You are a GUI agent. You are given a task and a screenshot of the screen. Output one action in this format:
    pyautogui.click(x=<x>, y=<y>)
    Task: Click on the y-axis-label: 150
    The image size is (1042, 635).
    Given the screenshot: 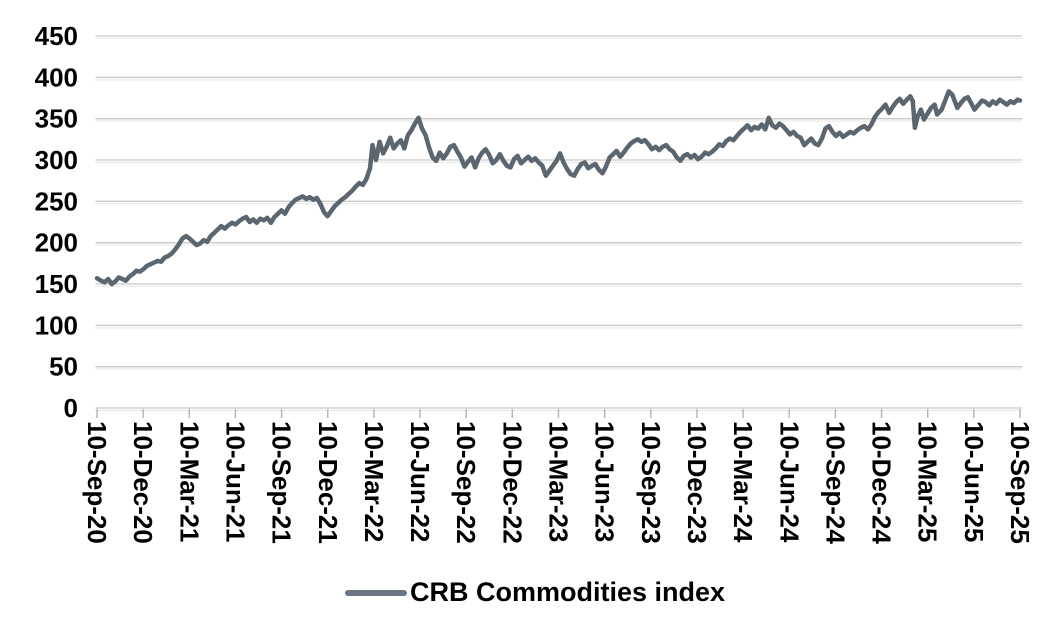 What is the action you would take?
    pyautogui.click(x=56, y=284)
    